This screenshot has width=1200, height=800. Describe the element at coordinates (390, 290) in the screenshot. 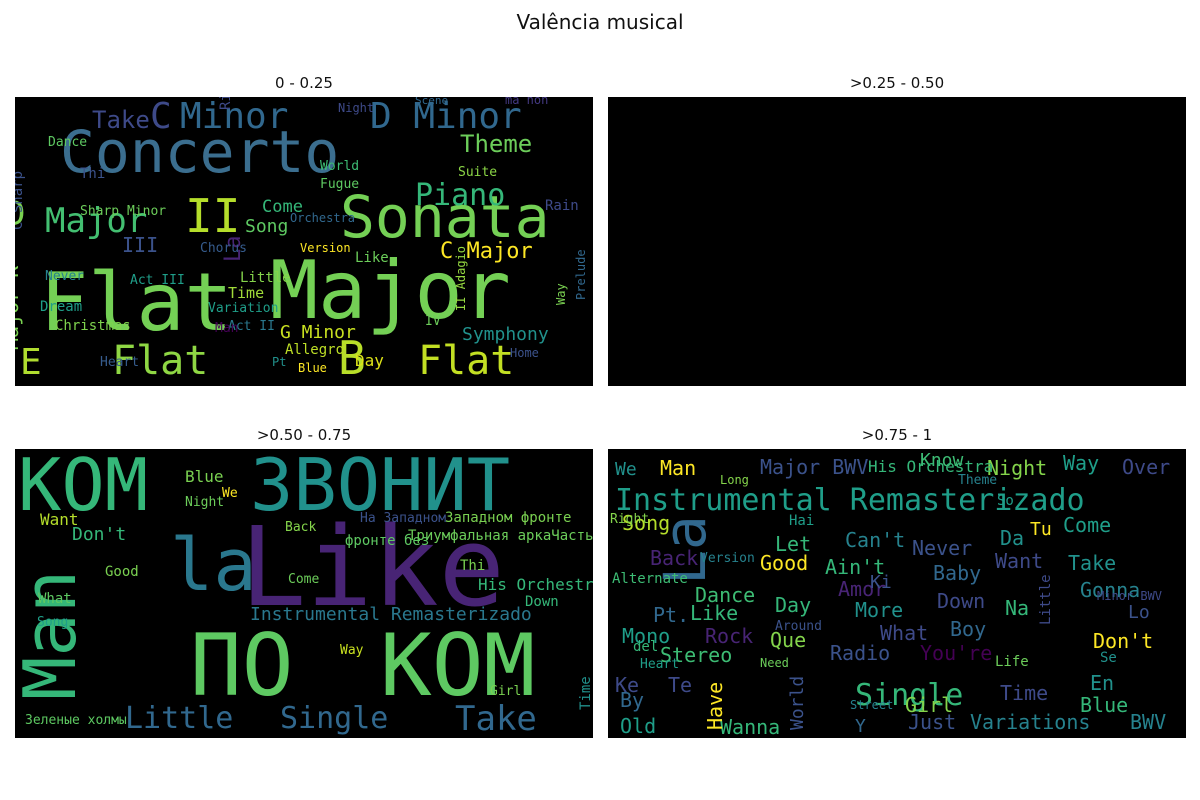

I see `cloud-word: Major` at that location.